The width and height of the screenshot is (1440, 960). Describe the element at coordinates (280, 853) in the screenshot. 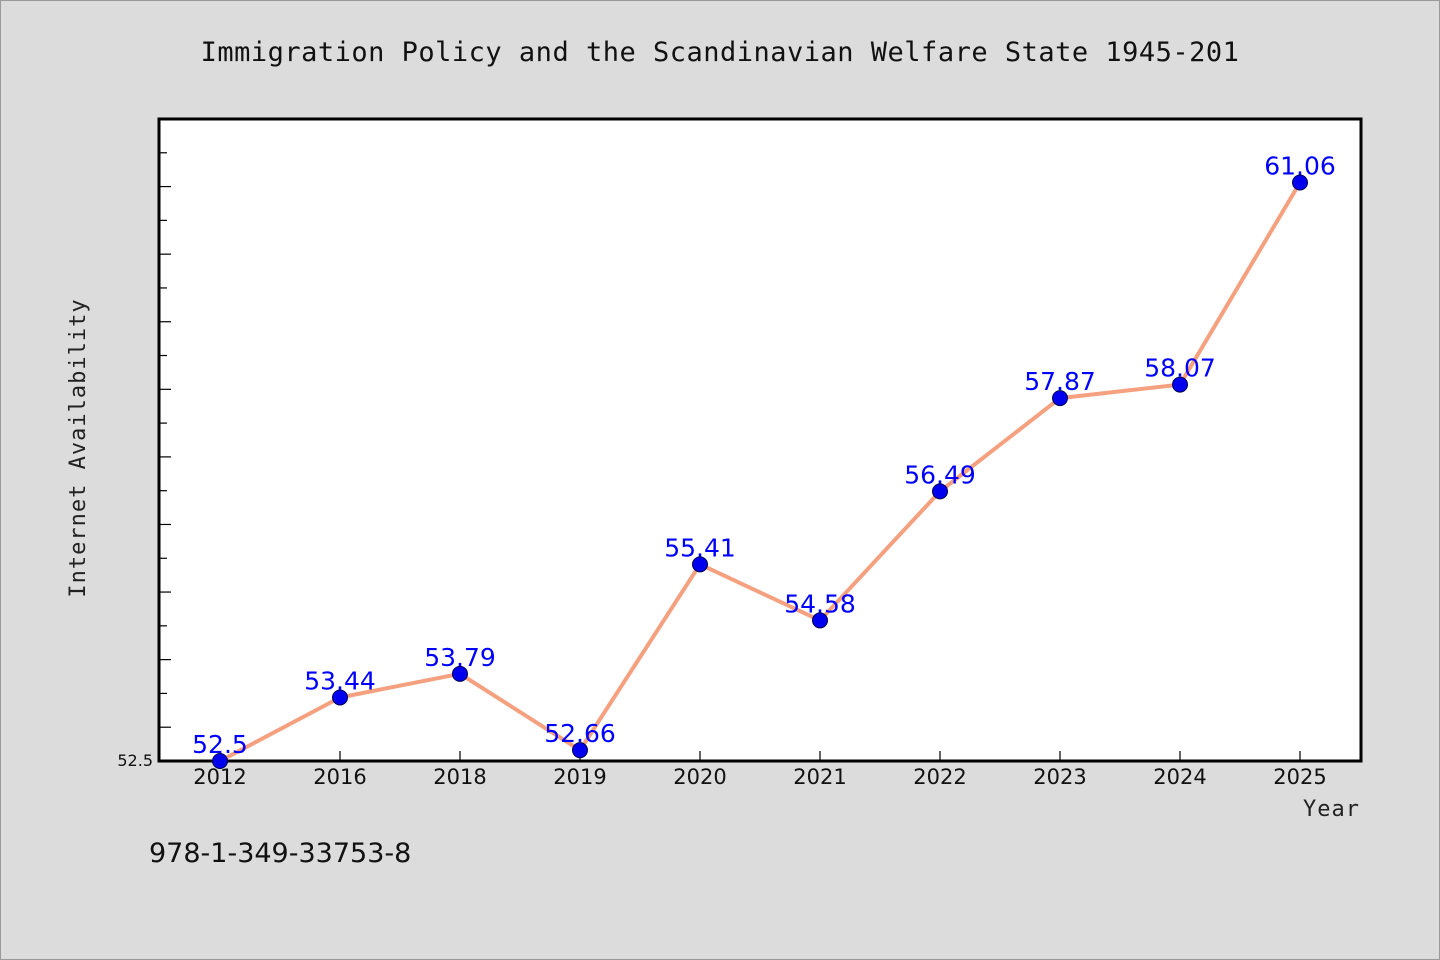

I see `isbn-text: 978-1-349-33753-8` at that location.